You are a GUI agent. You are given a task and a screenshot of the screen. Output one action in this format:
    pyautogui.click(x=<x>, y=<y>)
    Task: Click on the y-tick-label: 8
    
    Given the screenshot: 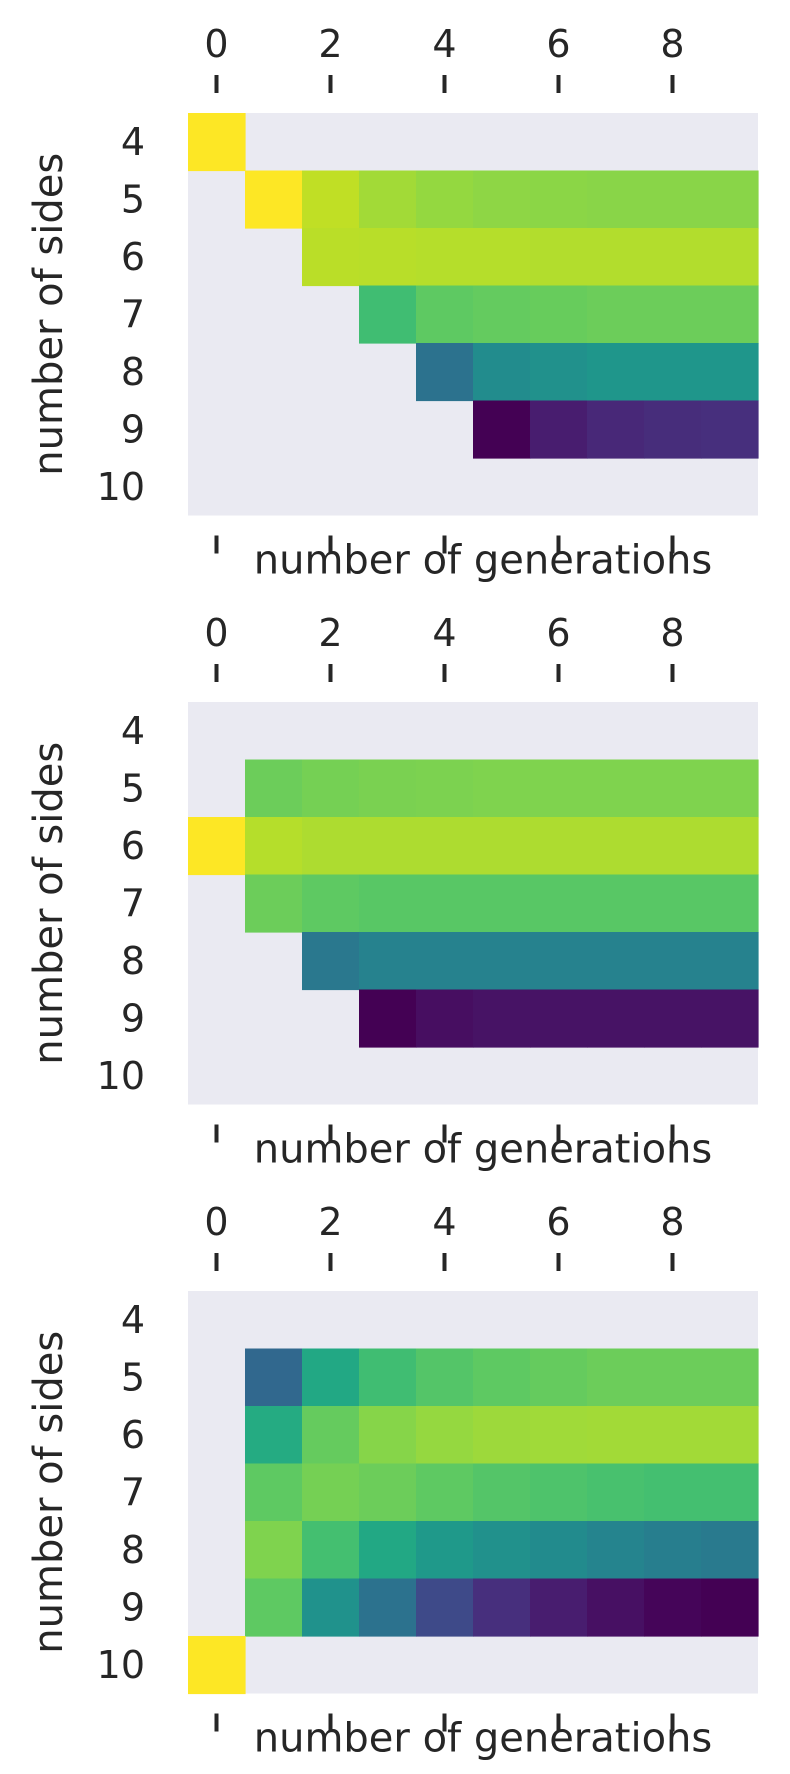 What is the action you would take?
    pyautogui.click(x=133, y=1550)
    